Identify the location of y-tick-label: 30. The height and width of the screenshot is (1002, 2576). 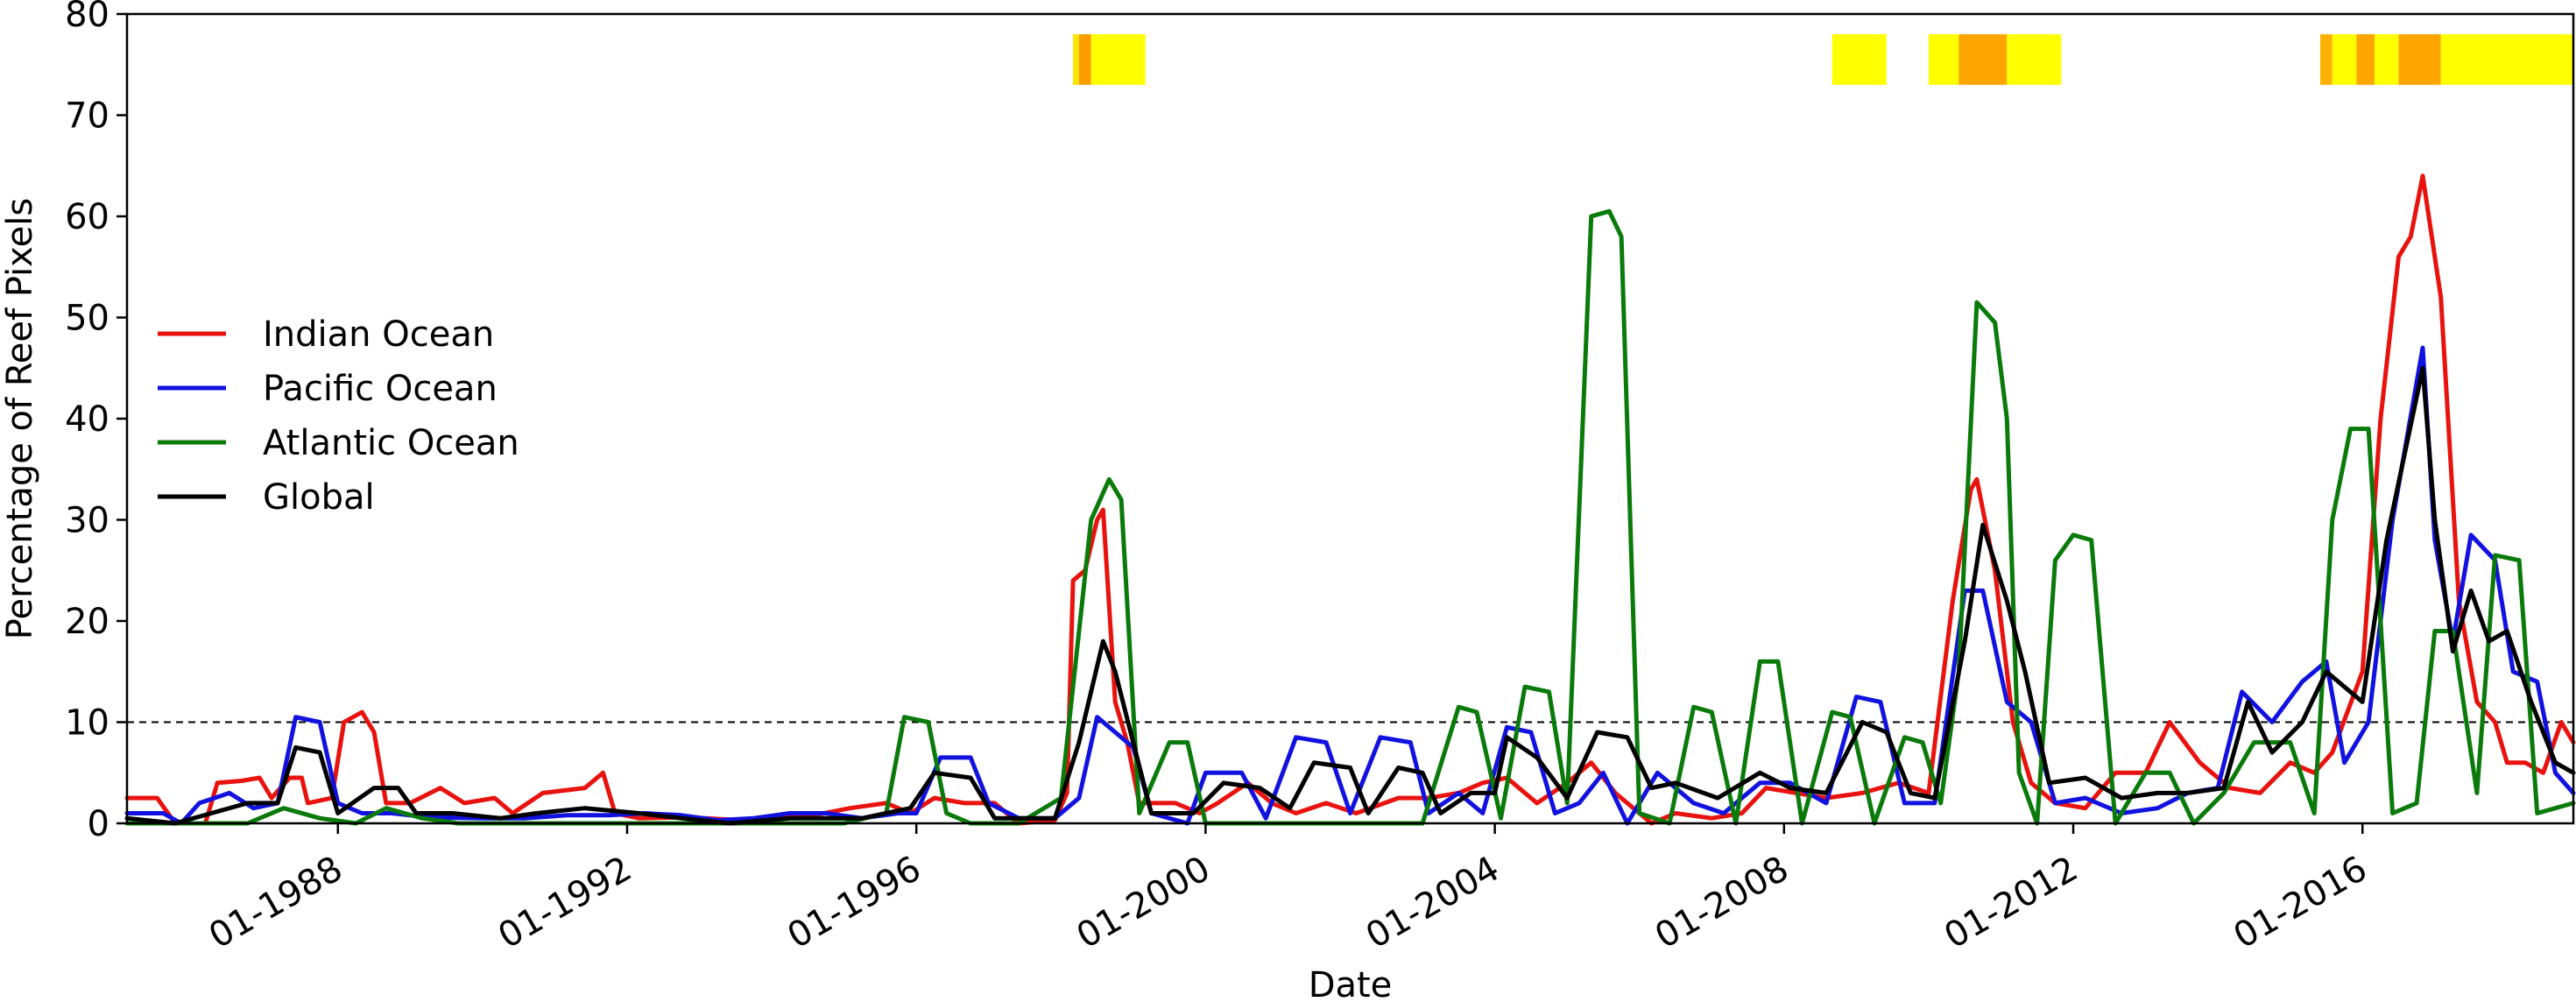
(87, 521).